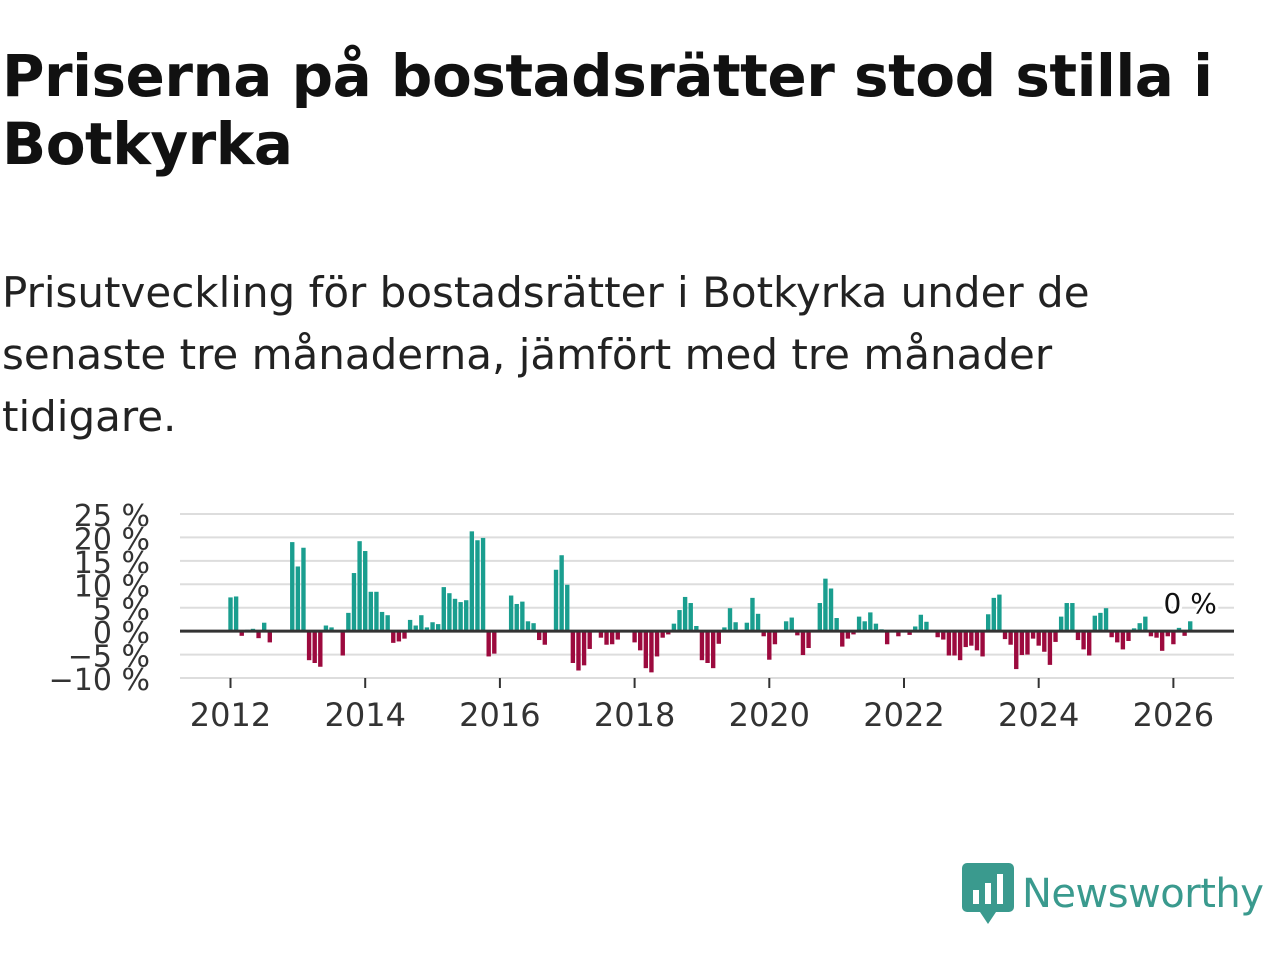 The height and width of the screenshot is (960, 1280). What do you see at coordinates (903, 715) in the screenshot?
I see `x-tick-label: 2022` at bounding box center [903, 715].